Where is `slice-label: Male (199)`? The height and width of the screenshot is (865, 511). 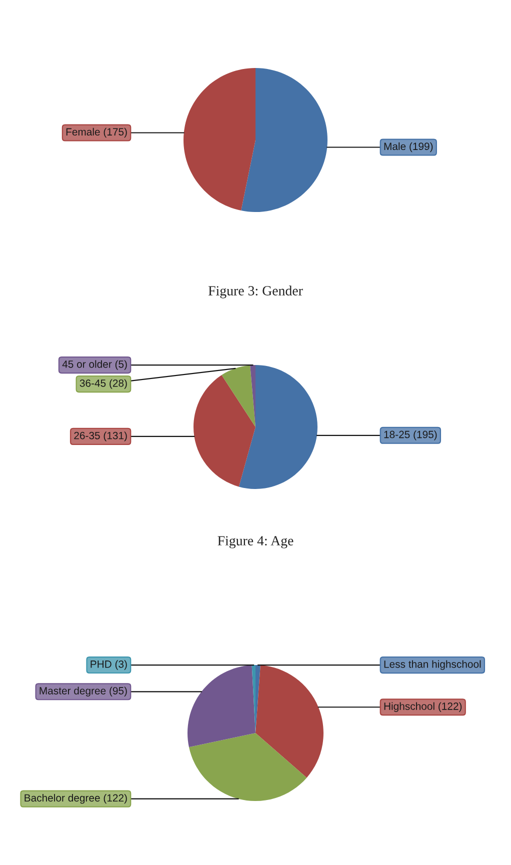 slice-label: Male (199) is located at coordinates (408, 147).